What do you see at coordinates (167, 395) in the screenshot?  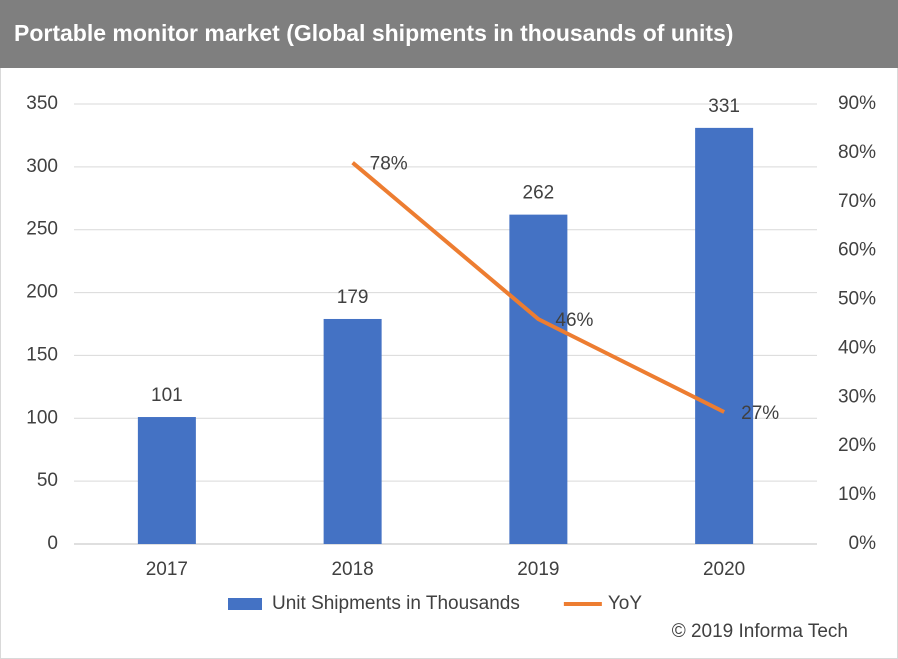 I see `data-label: 101` at bounding box center [167, 395].